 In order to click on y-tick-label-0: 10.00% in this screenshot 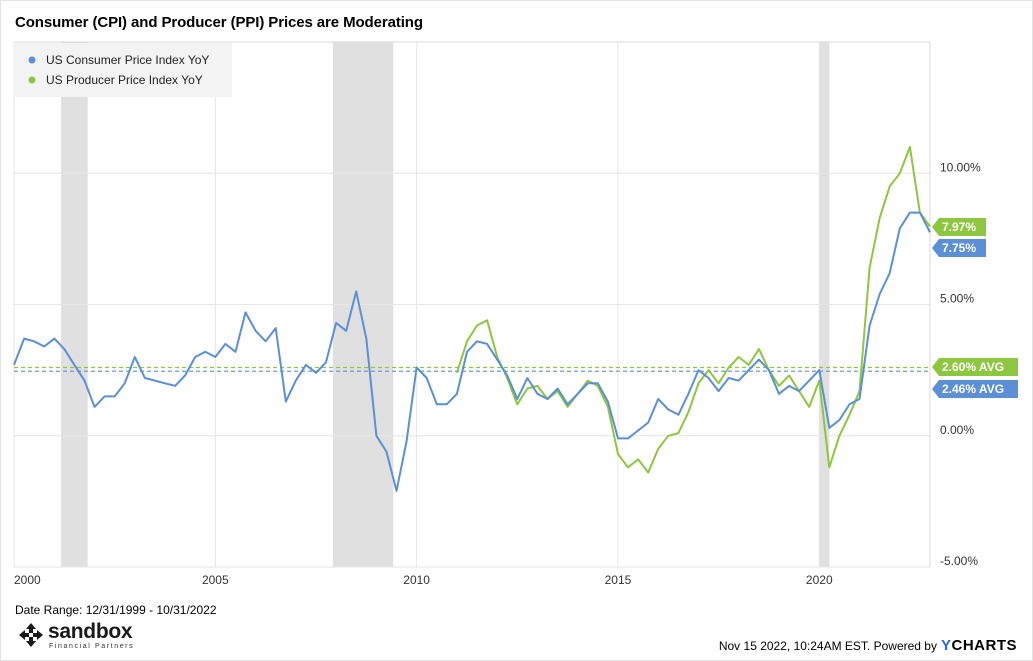, I will do `click(960, 167)`.